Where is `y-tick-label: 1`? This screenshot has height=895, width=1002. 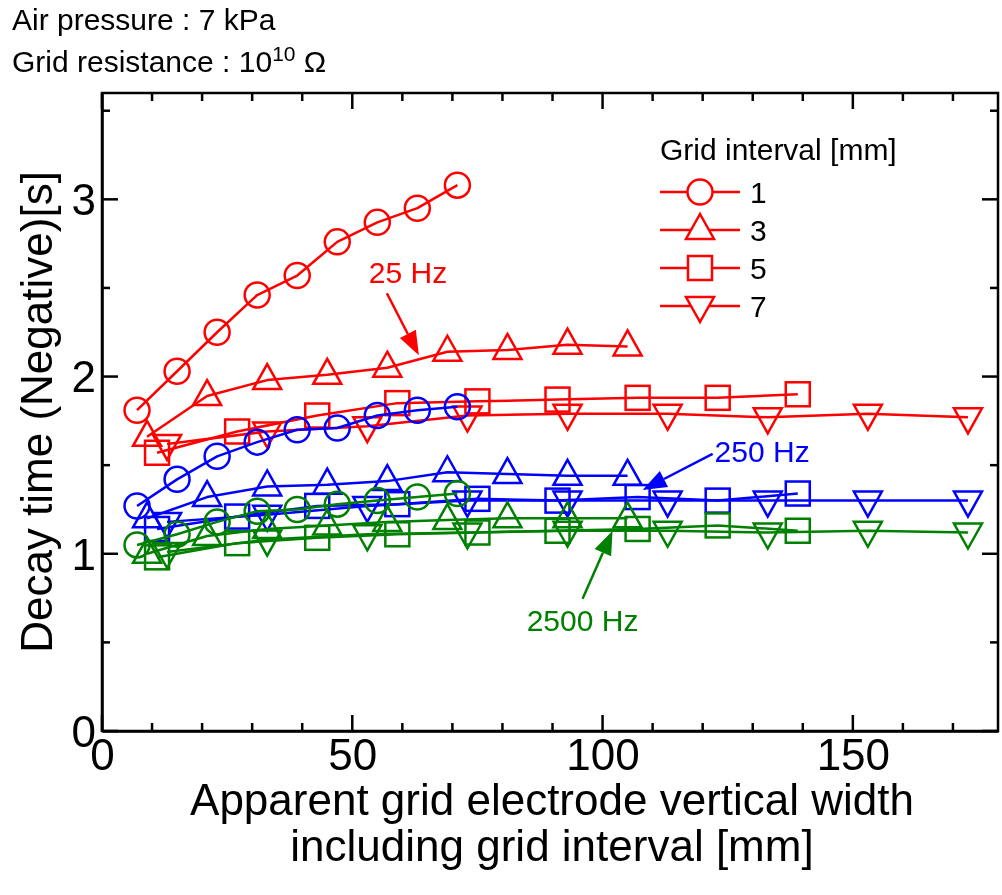 y-tick-label: 1 is located at coordinates (83, 554).